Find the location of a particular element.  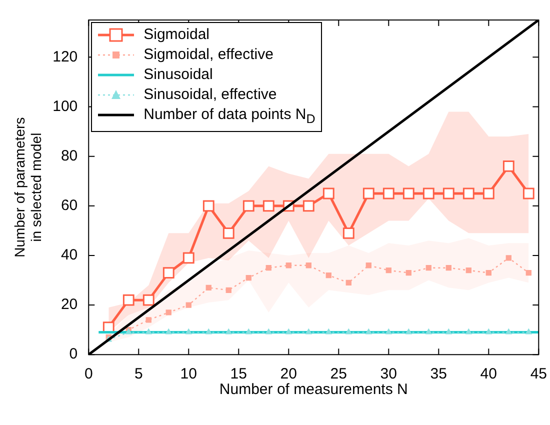

y-tick-label: 0 is located at coordinates (73, 354).